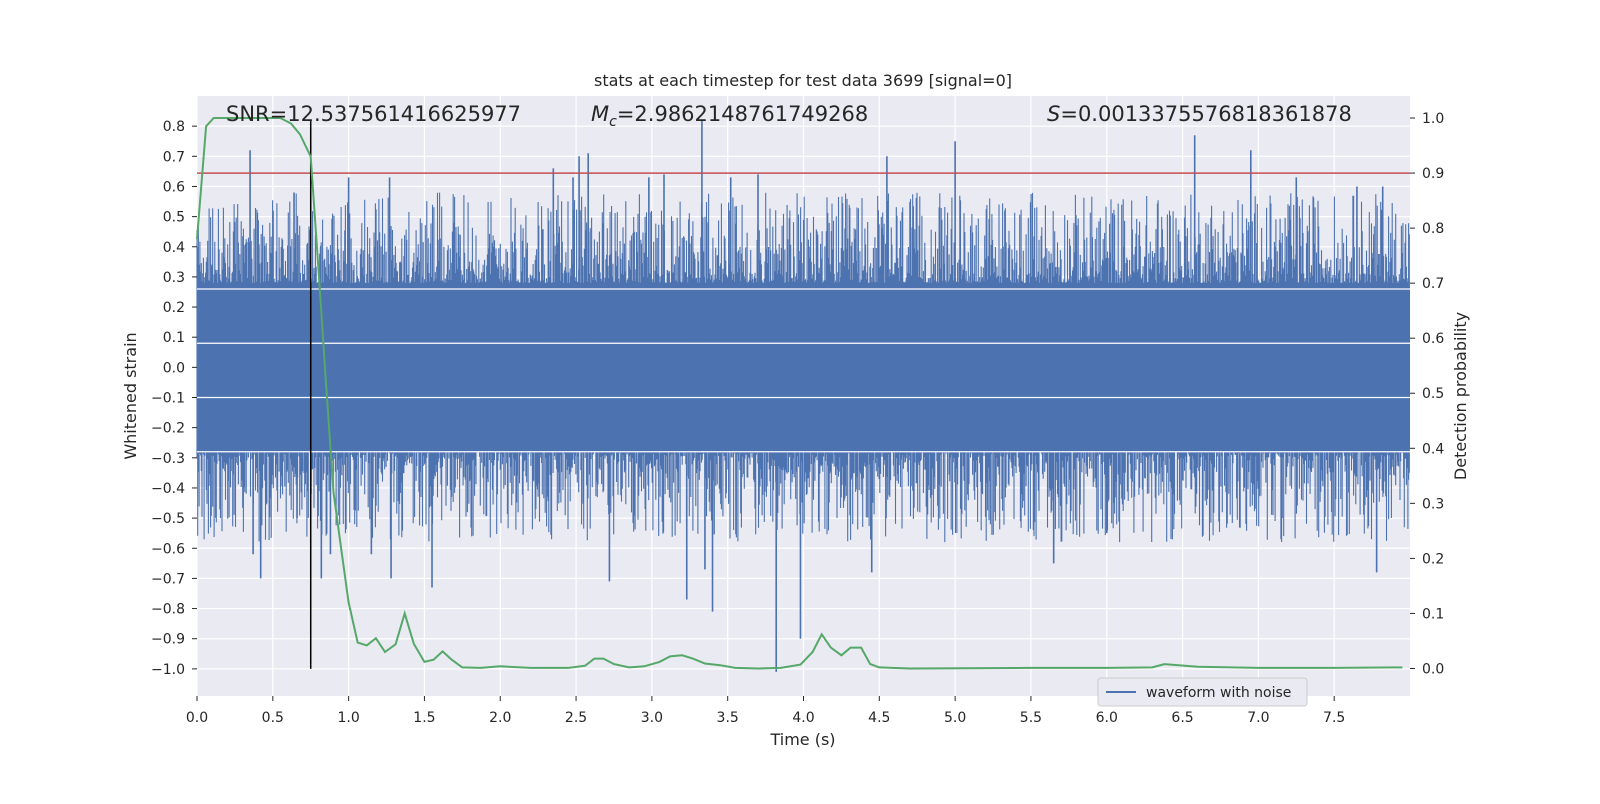  Describe the element at coordinates (168, 549) in the screenshot. I see `y-tick-label: −0.6` at that location.